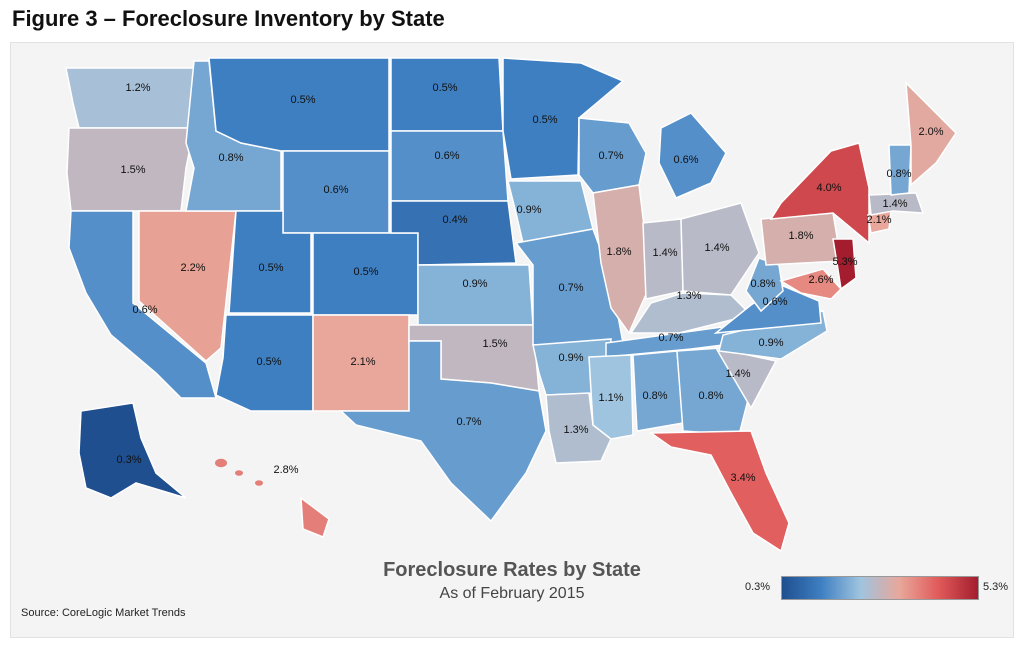  What do you see at coordinates (130, 98) in the screenshot?
I see `state-wa` at bounding box center [130, 98].